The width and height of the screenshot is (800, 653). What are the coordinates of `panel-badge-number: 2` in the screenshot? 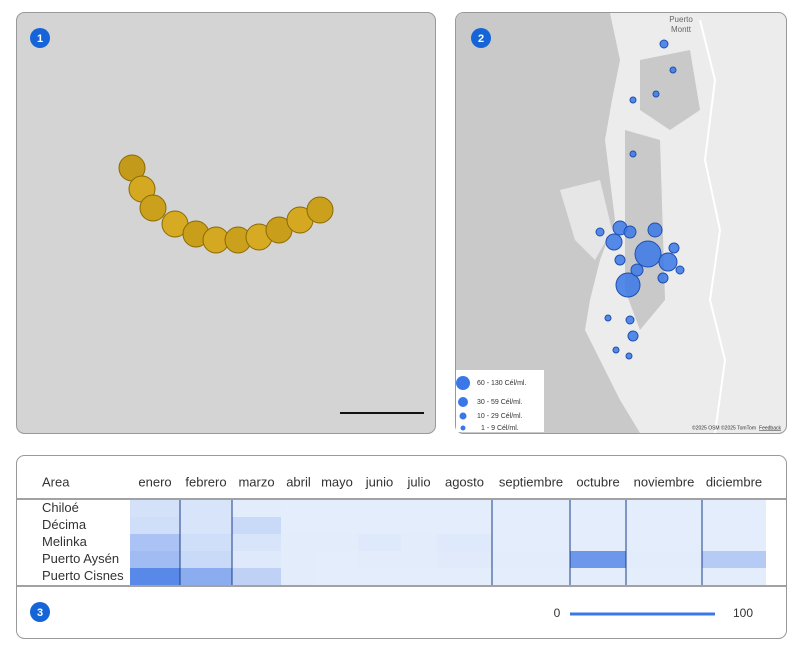 It's located at (481, 39).